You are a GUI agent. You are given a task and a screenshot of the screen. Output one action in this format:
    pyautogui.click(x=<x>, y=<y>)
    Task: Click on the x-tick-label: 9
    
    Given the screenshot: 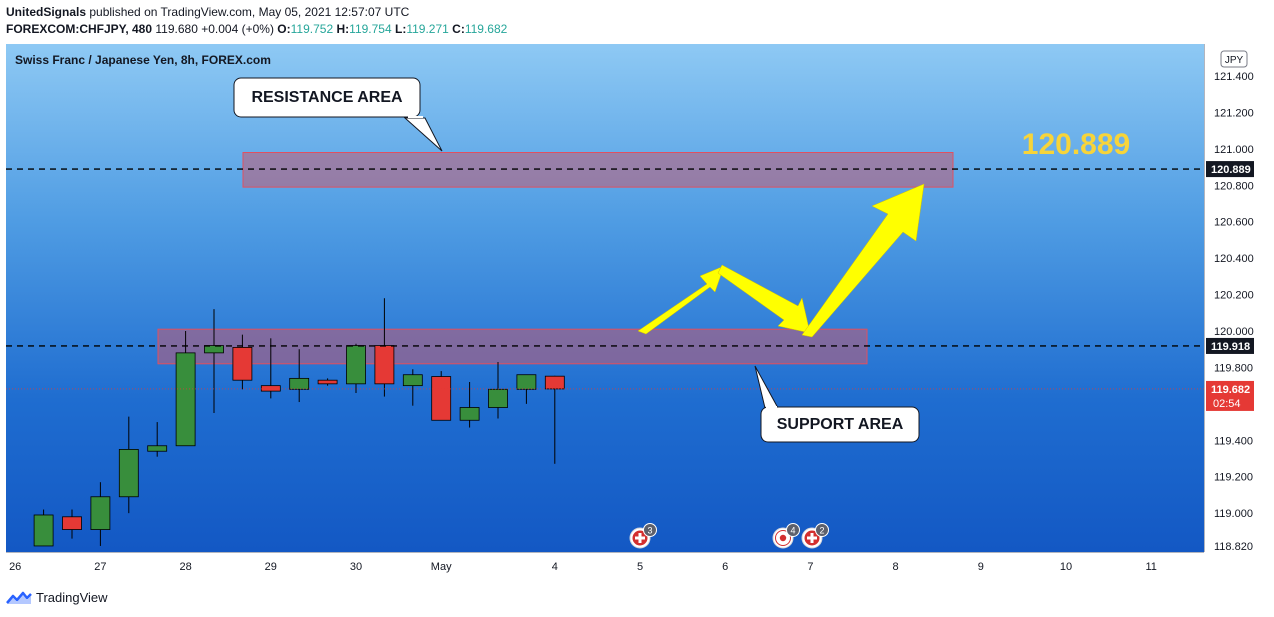 What is the action you would take?
    pyautogui.click(x=981, y=567)
    